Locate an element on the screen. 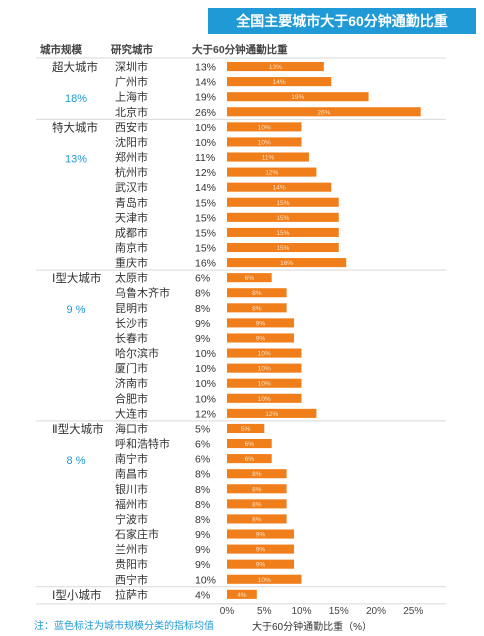  x-tick-label: 15% is located at coordinates (339, 611).